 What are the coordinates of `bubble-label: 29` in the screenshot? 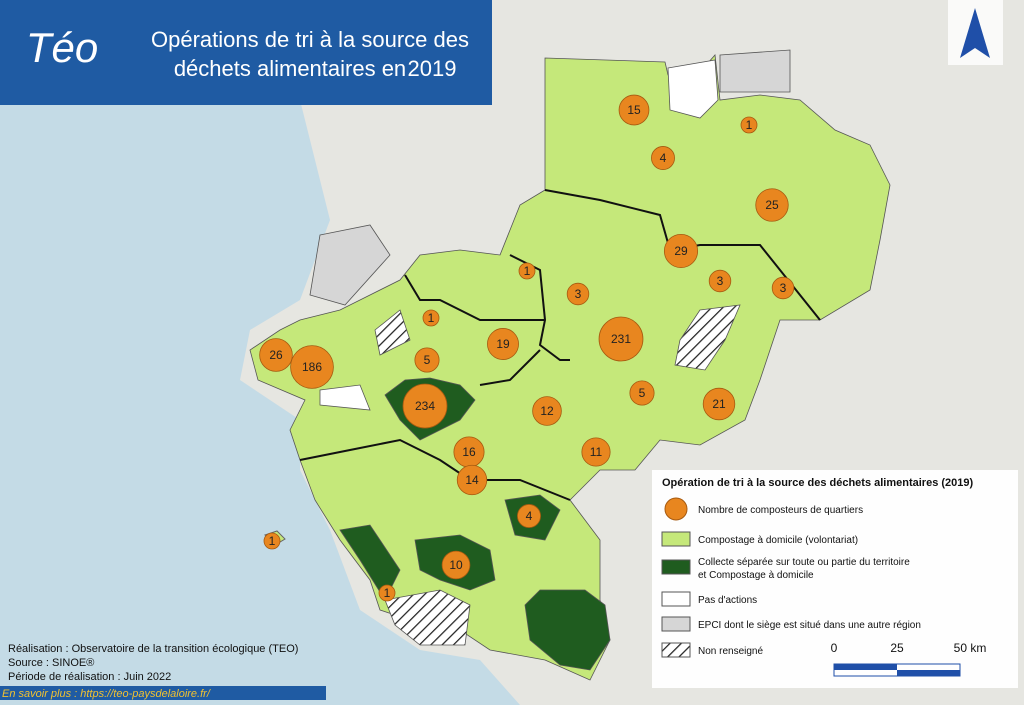 It's located at (681, 251).